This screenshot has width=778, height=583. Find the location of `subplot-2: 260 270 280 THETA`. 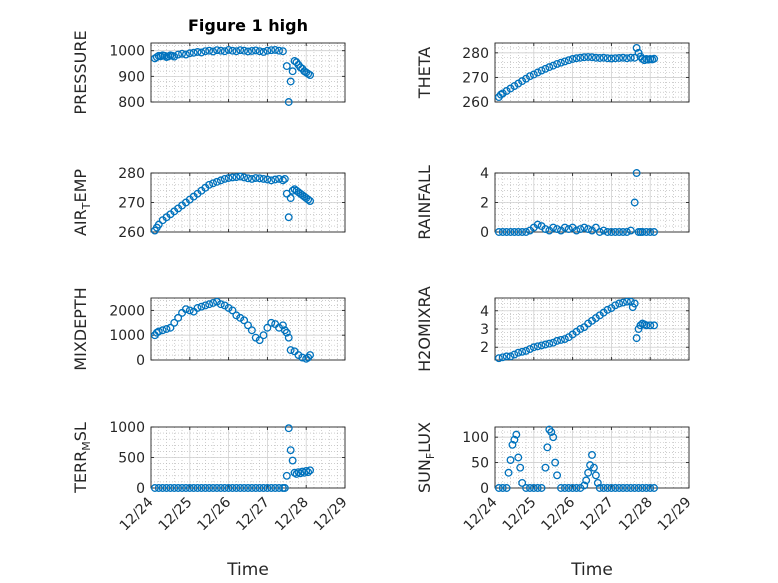

subplot-2: 260 270 280 THETA is located at coordinates (552, 76).